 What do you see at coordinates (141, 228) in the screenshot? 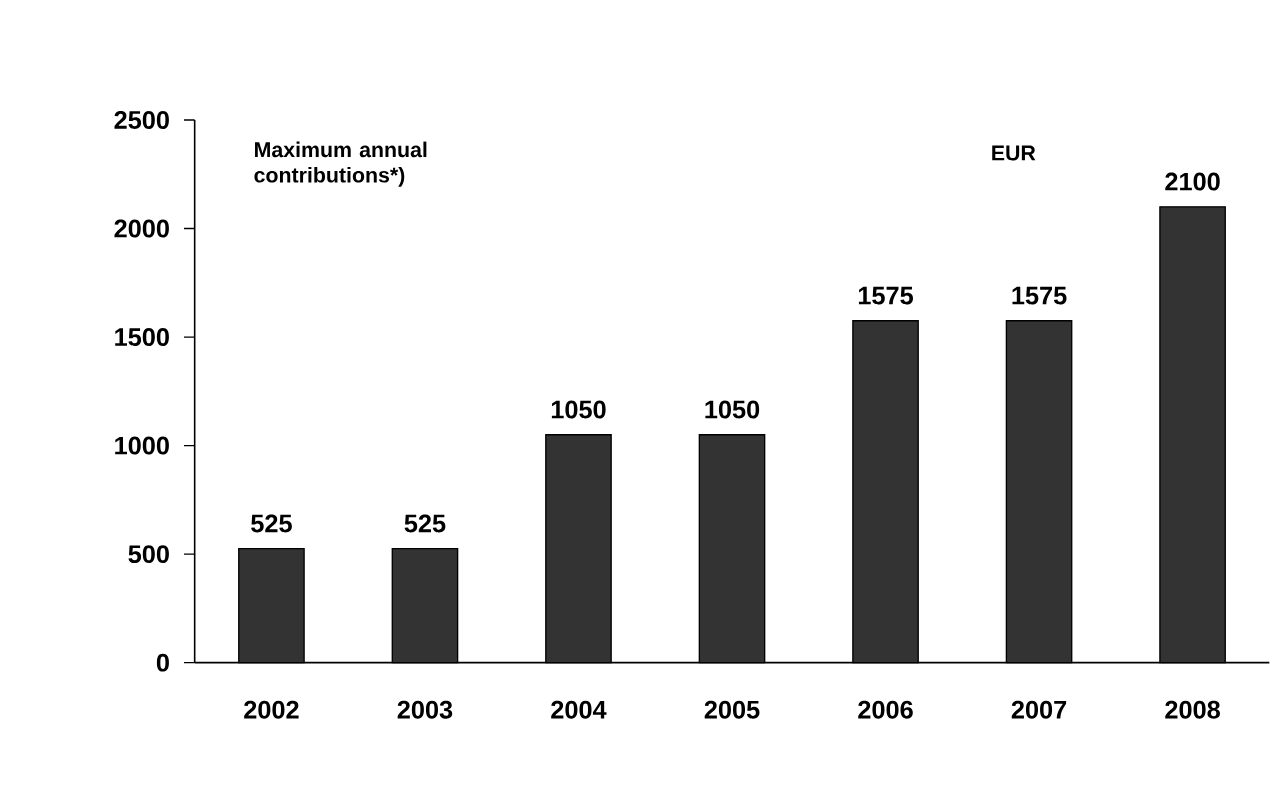
I see `y-tick-label: 2000` at bounding box center [141, 228].